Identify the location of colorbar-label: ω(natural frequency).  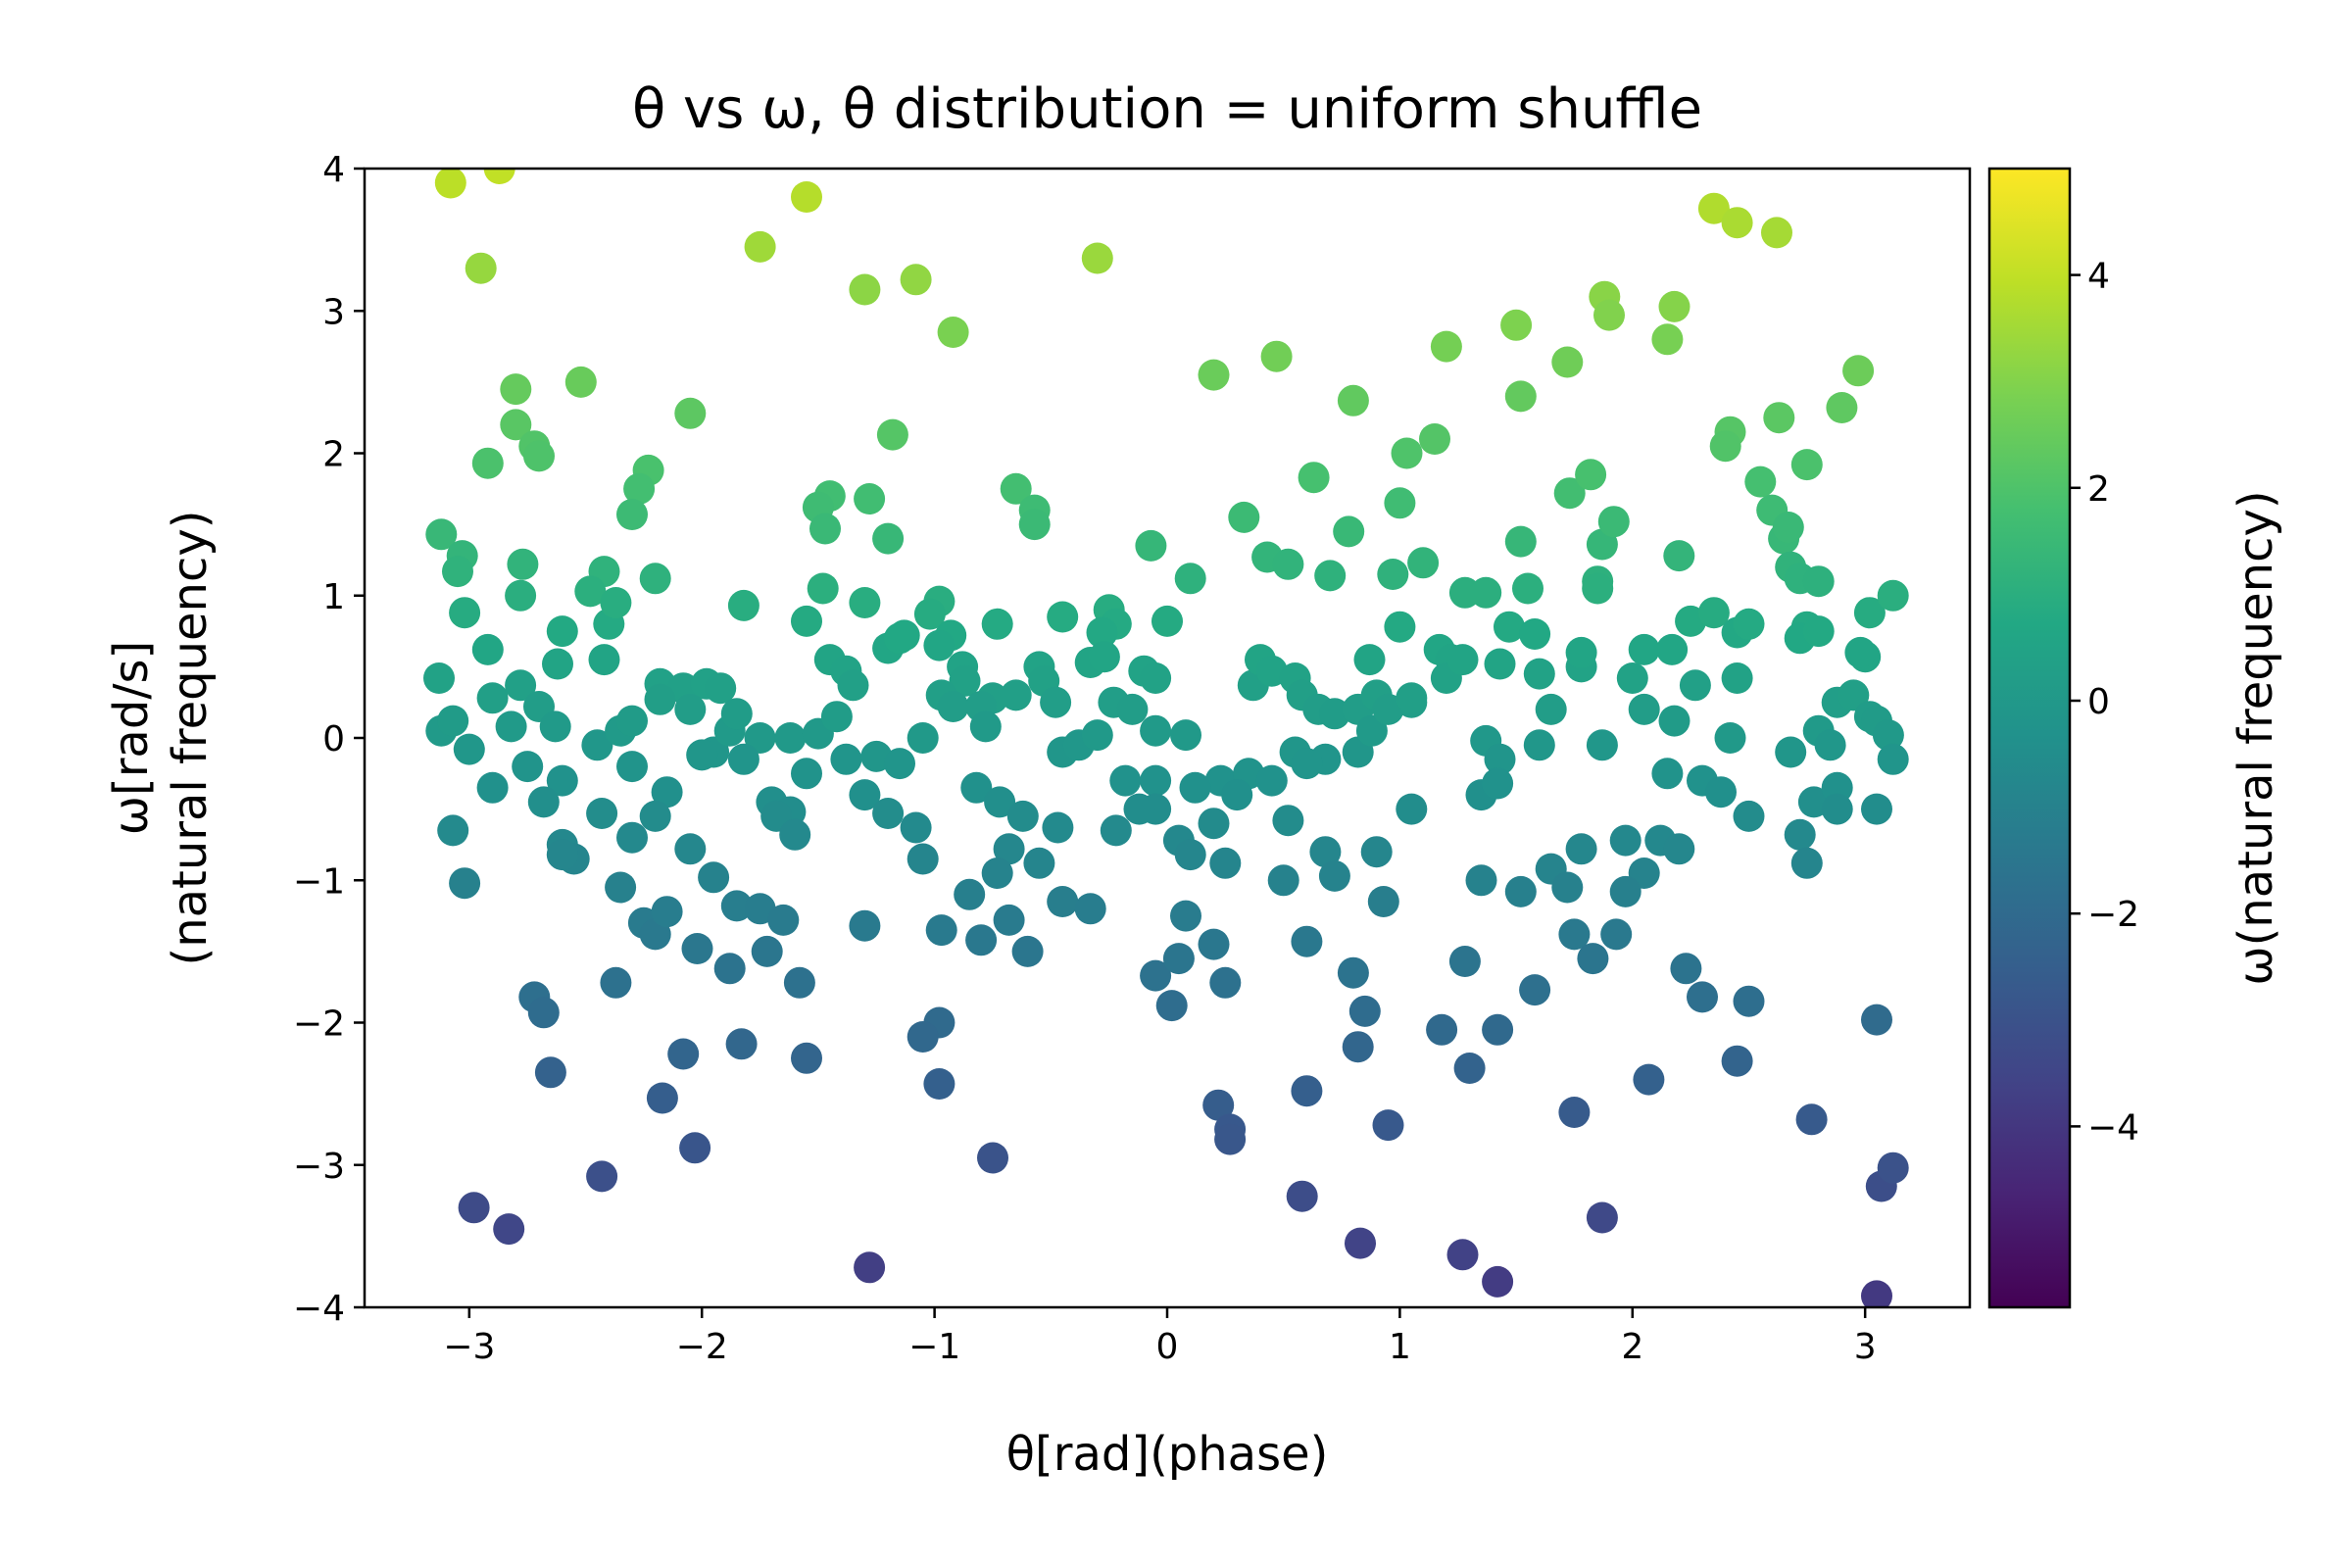
(2256, 737).